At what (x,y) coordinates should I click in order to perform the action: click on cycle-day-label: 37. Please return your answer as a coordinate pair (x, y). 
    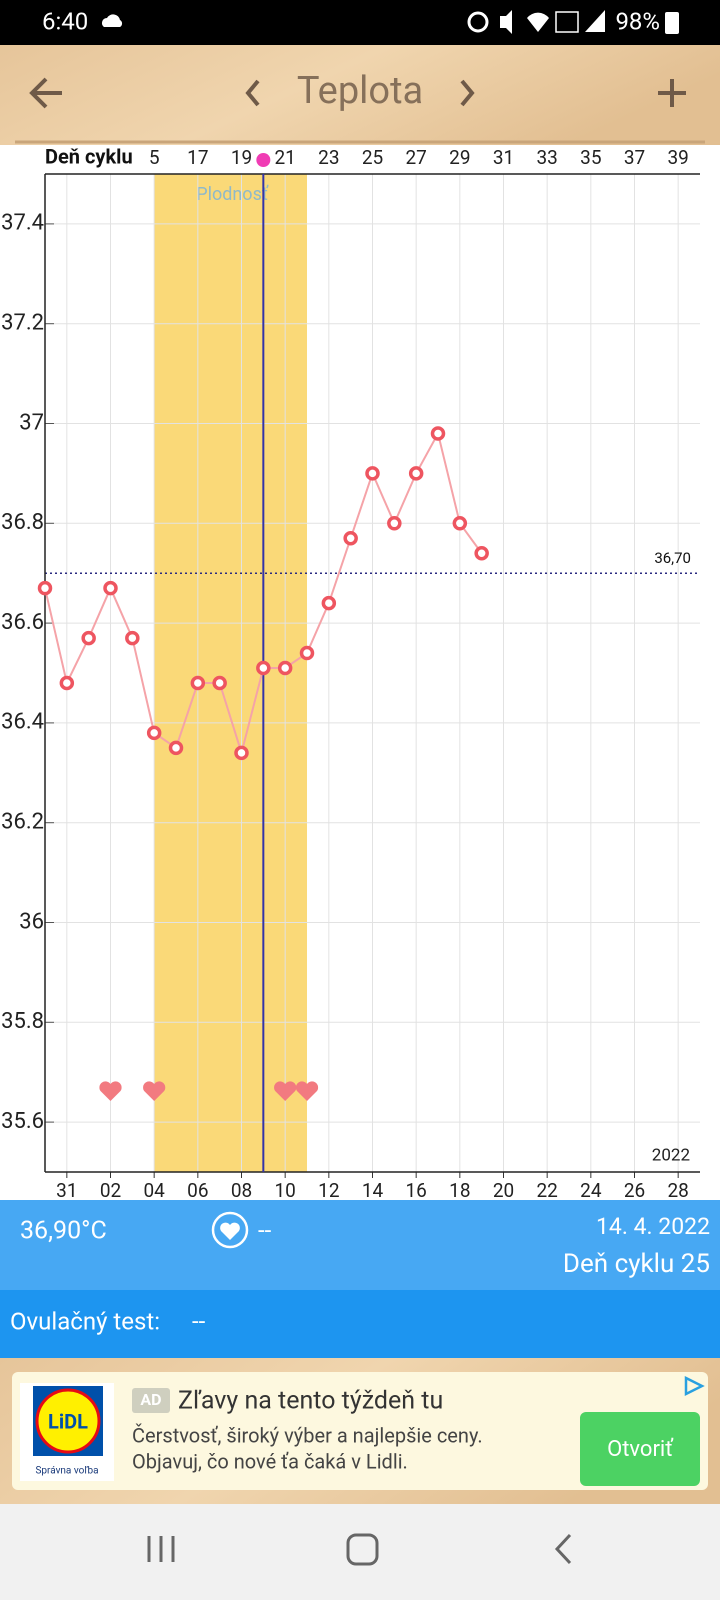
    Looking at the image, I should click on (634, 157).